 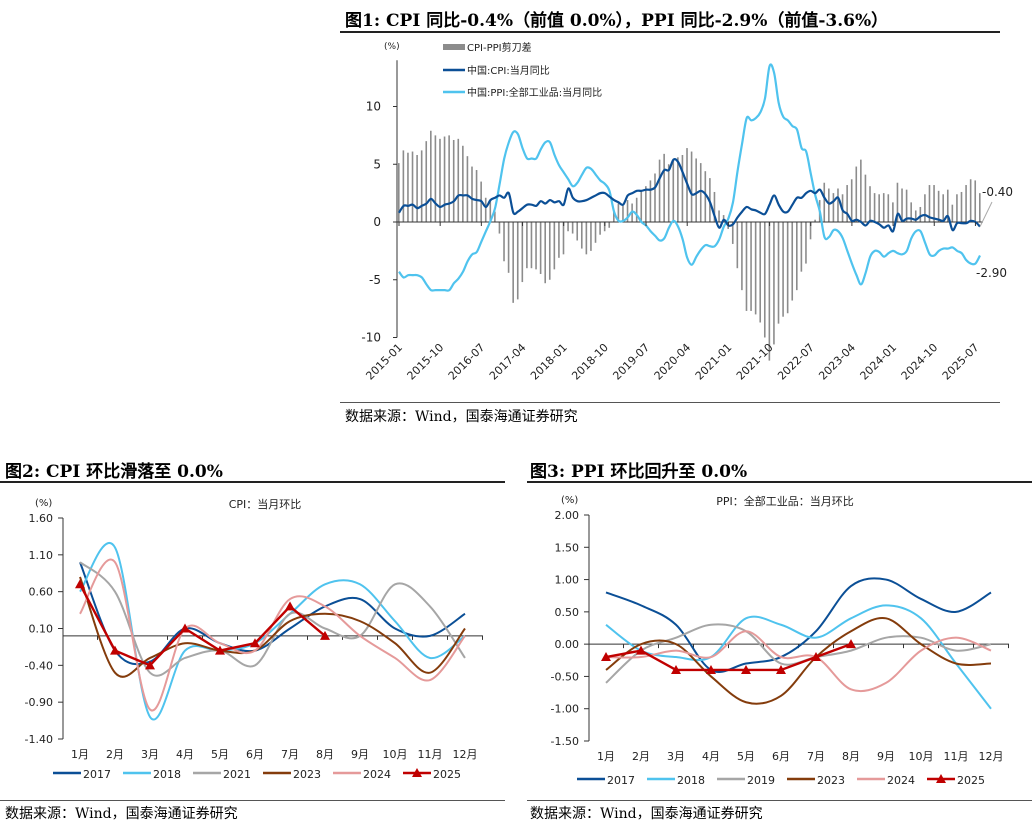 I want to click on figure2-source: 数据来源：Wind，国泰海通证券研究, so click(x=121, y=814).